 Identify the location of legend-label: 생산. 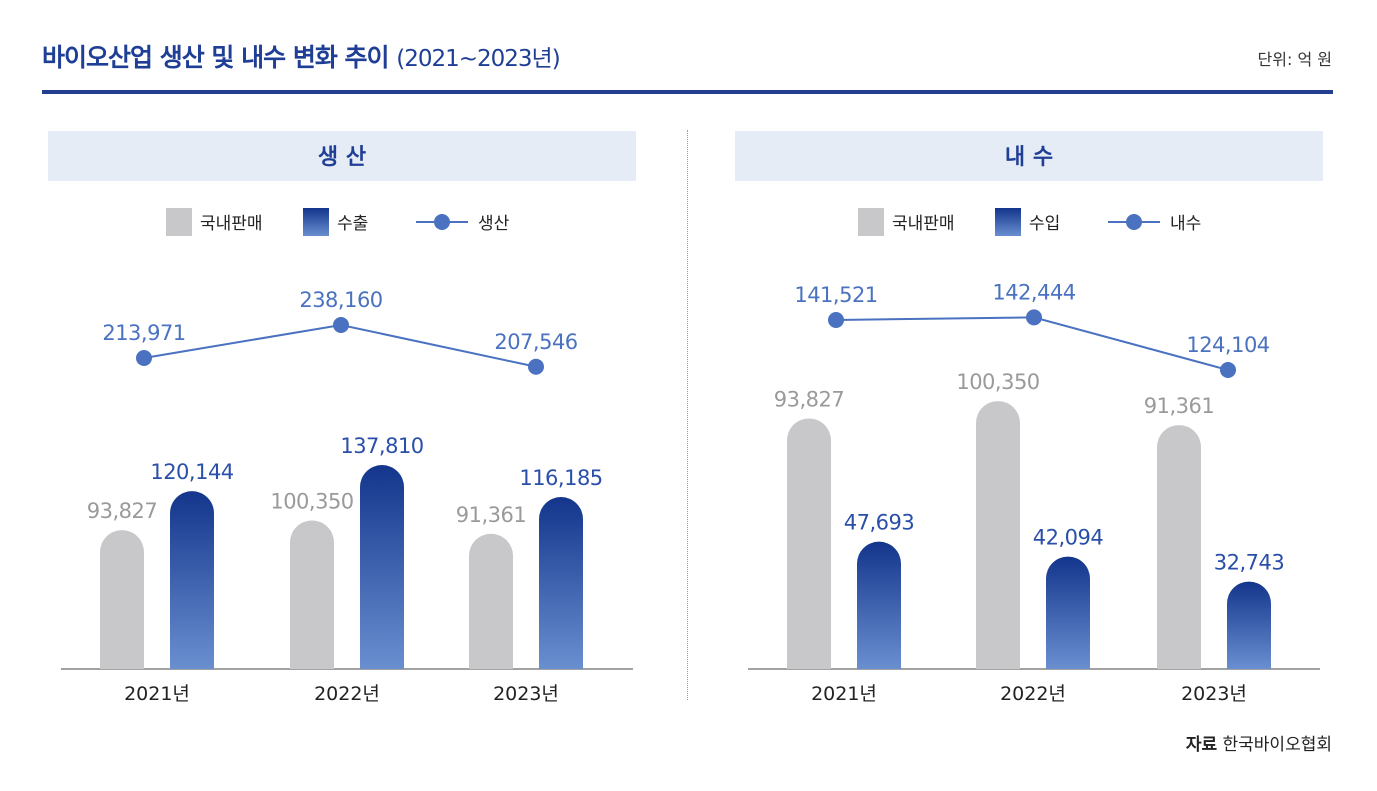
(494, 224).